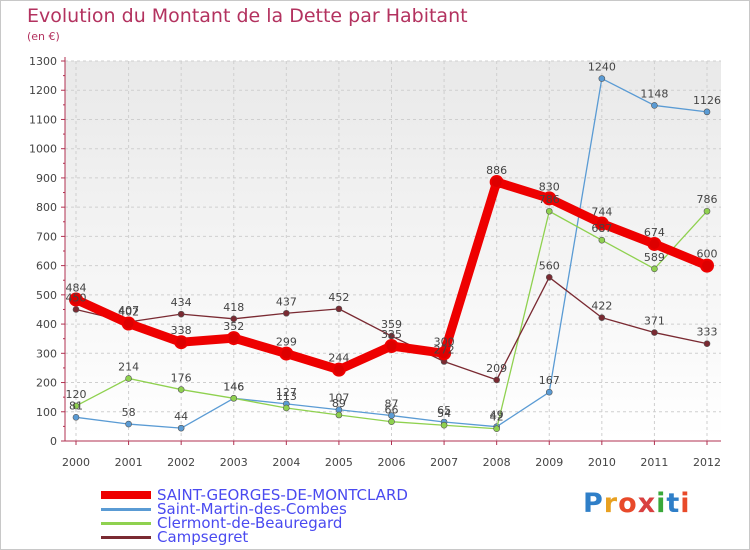 This screenshot has width=750, height=550. What do you see at coordinates (76, 394) in the screenshot?
I see `data-label: 120` at bounding box center [76, 394].